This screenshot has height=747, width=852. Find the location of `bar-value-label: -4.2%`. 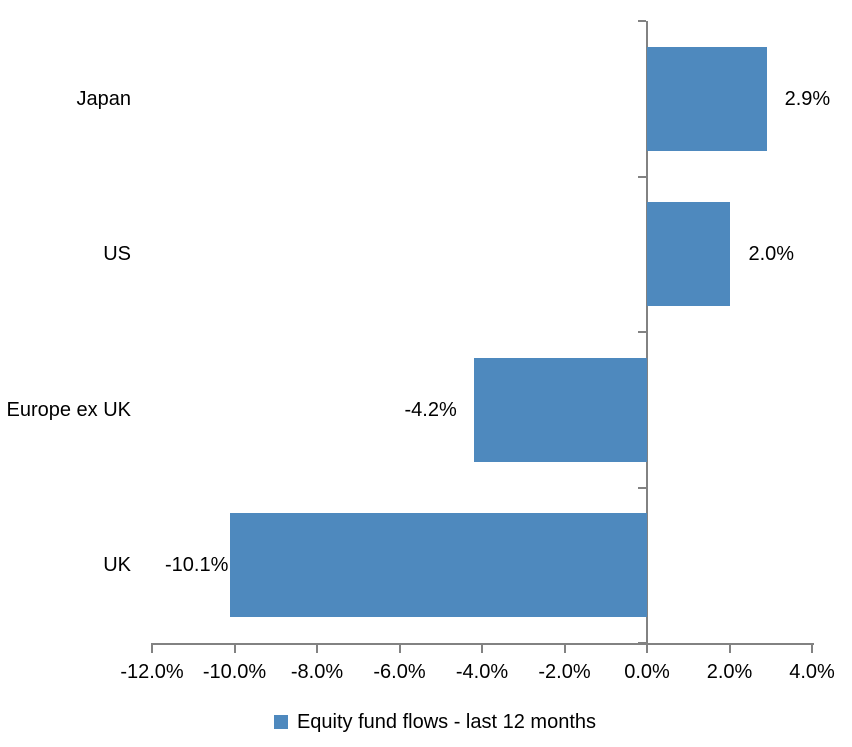

bar-value-label: -4.2% is located at coordinates (430, 409).